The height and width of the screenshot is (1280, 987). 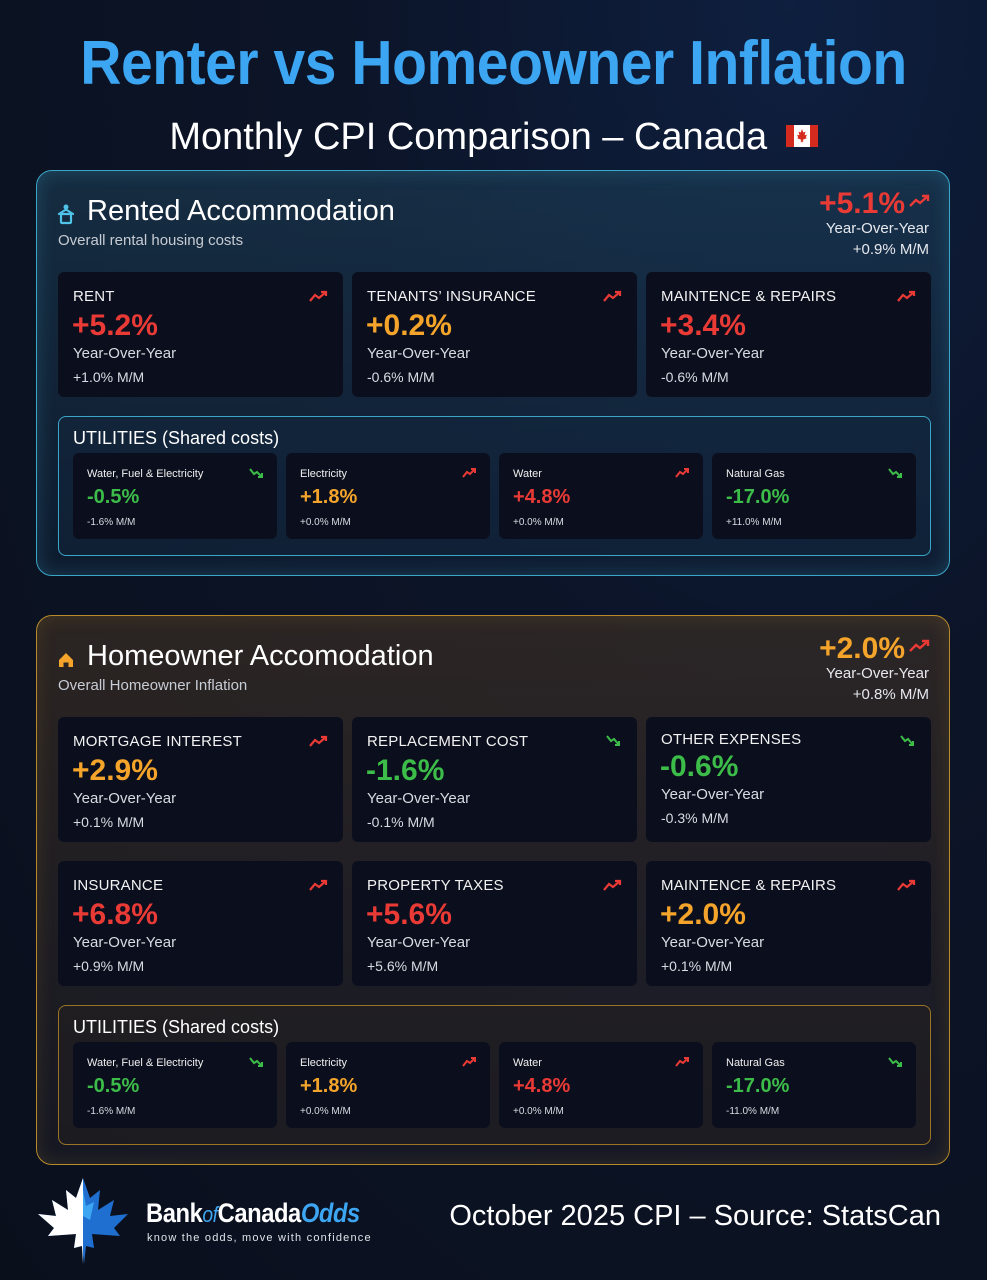 I want to click on utility-mm: -1.6% M/M, so click(x=111, y=522).